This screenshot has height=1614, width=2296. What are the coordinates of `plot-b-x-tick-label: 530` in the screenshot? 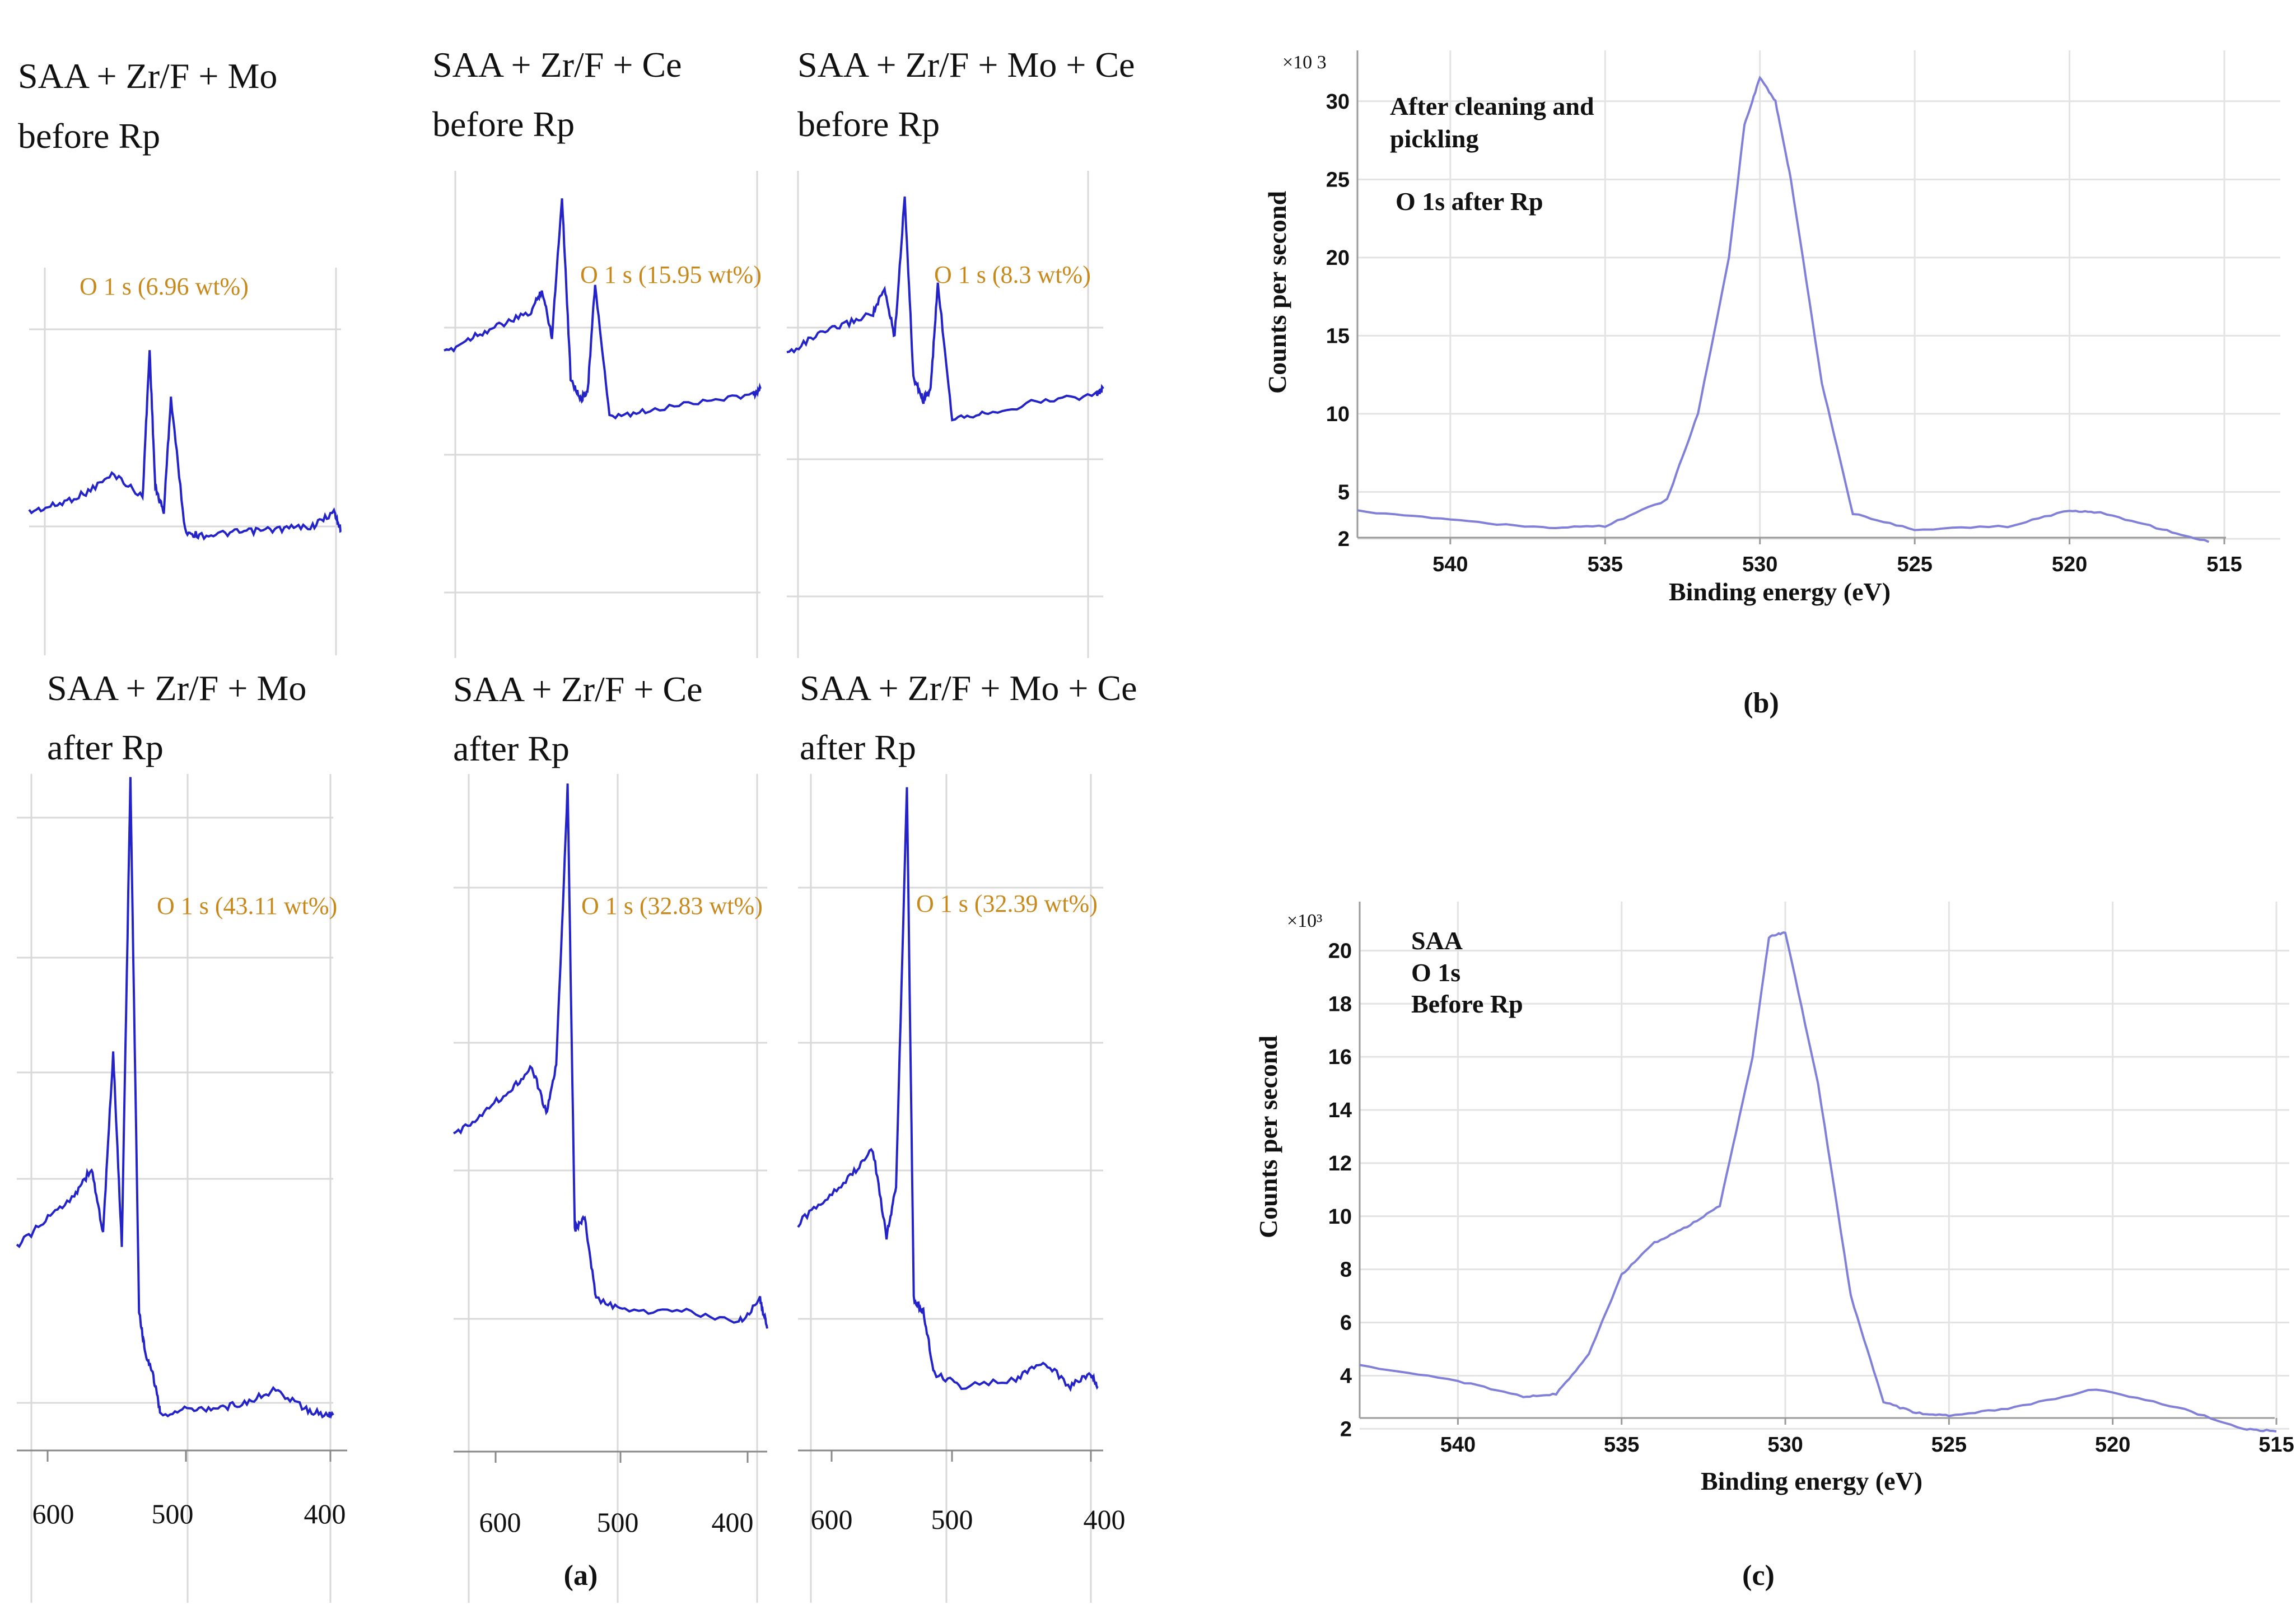 It's located at (1760, 564).